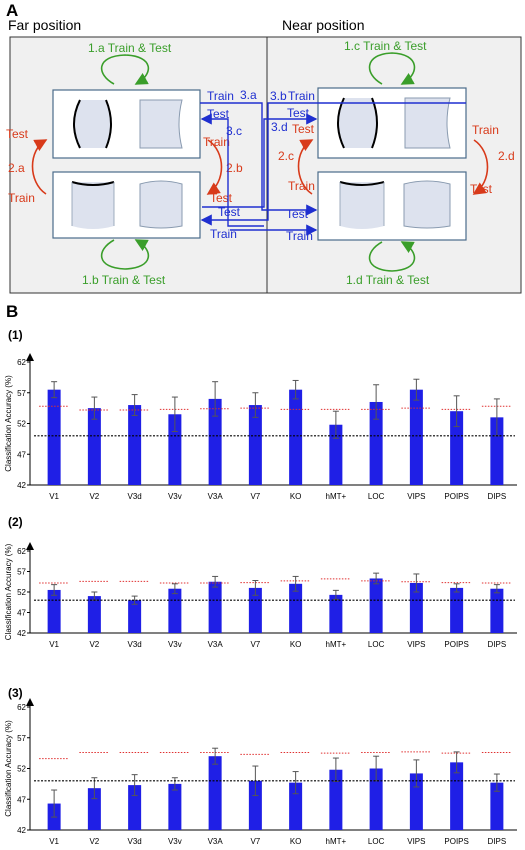 Image resolution: width=525 pixels, height=850 pixels. I want to click on label-3b: 3.b, so click(278, 96).